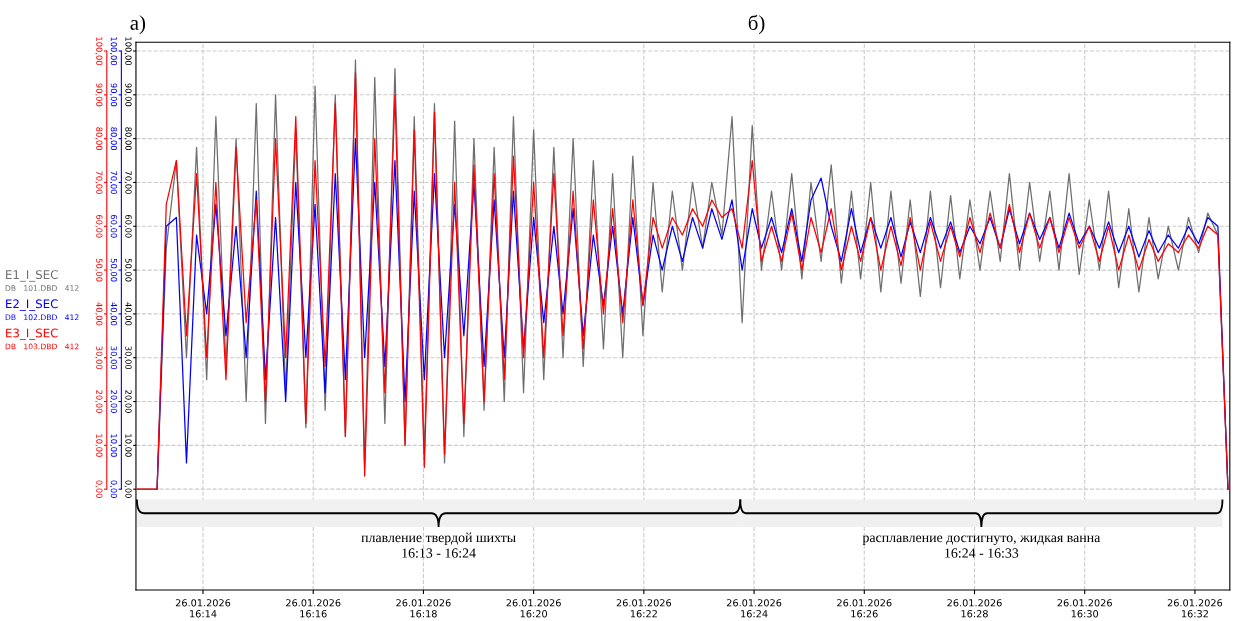  I want to click on y-tick-label: 100,00, so click(113, 51).